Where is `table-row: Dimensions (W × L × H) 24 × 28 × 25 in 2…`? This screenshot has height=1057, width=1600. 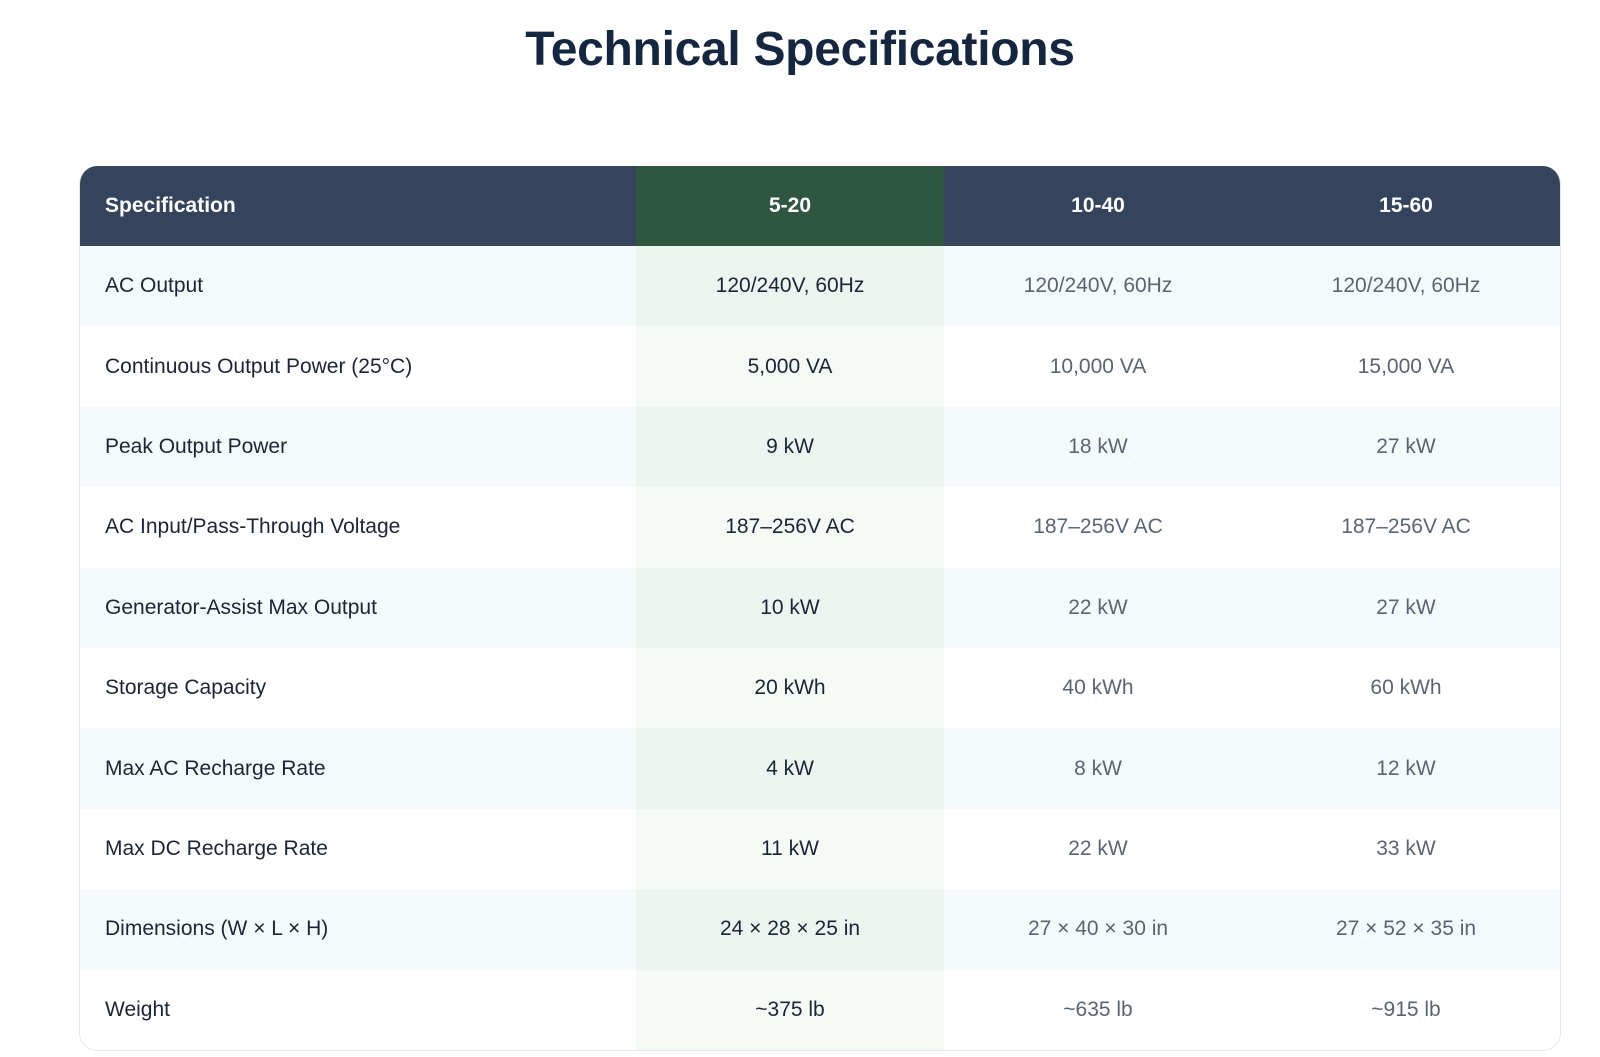
table-row: Dimensions (W × L × H) 24 × 28 × 25 in 2… is located at coordinates (820, 929).